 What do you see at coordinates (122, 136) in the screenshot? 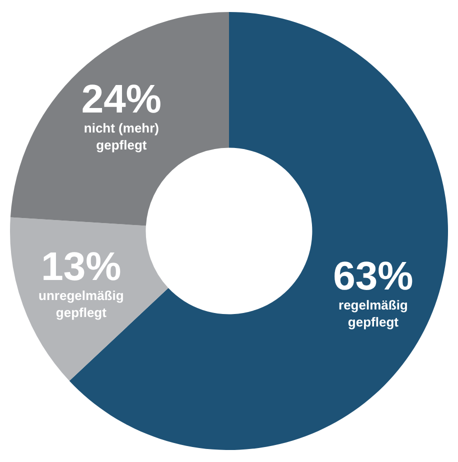
I see `slice-label: nicht (mehr) gepflegt` at bounding box center [122, 136].